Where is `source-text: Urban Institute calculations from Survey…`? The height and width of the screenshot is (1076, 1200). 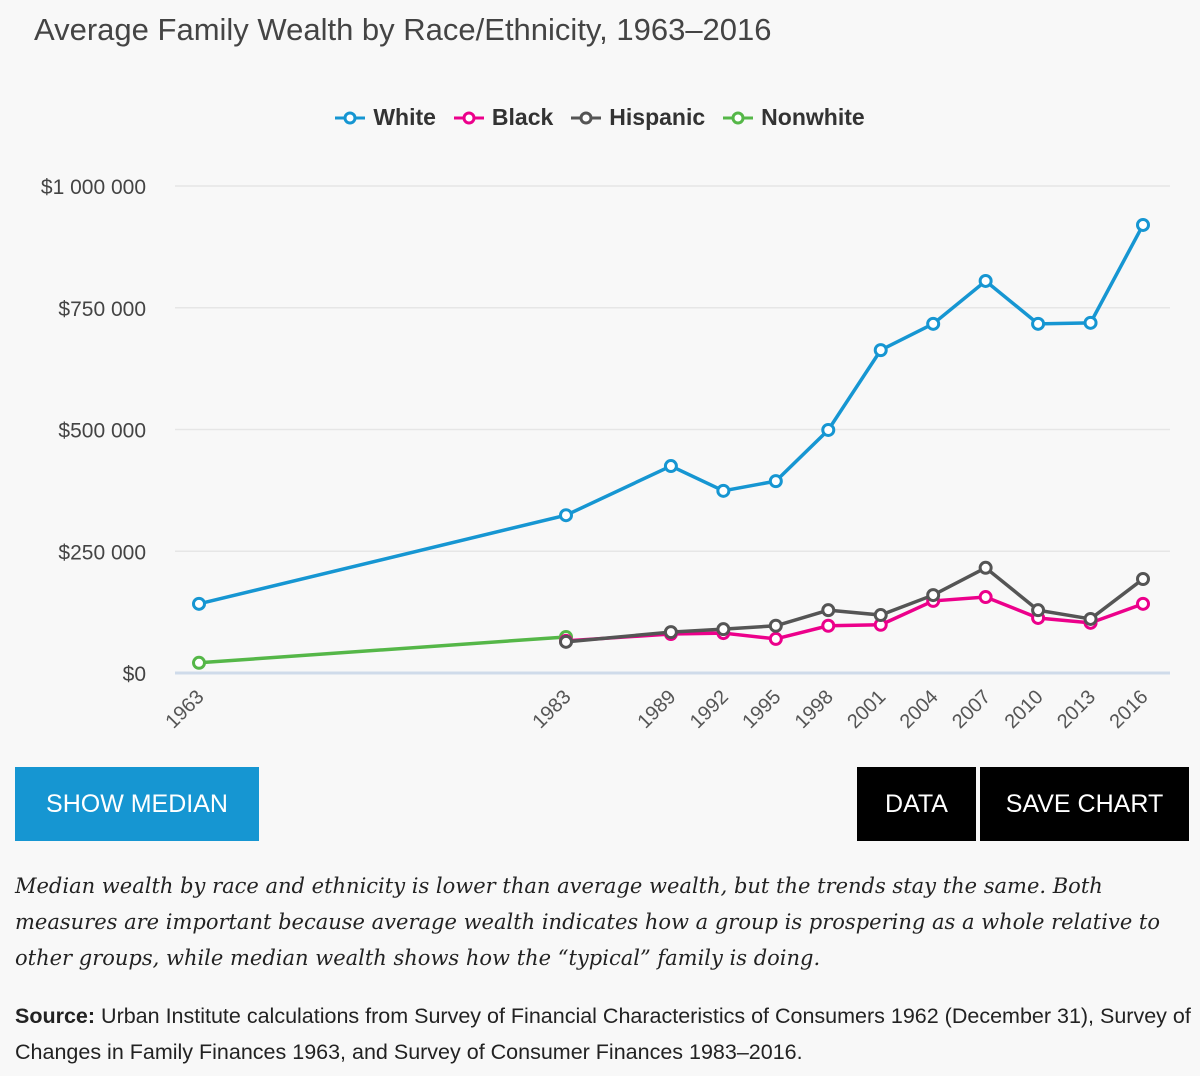 source-text: Urban Institute calculations from Survey… is located at coordinates (603, 1034).